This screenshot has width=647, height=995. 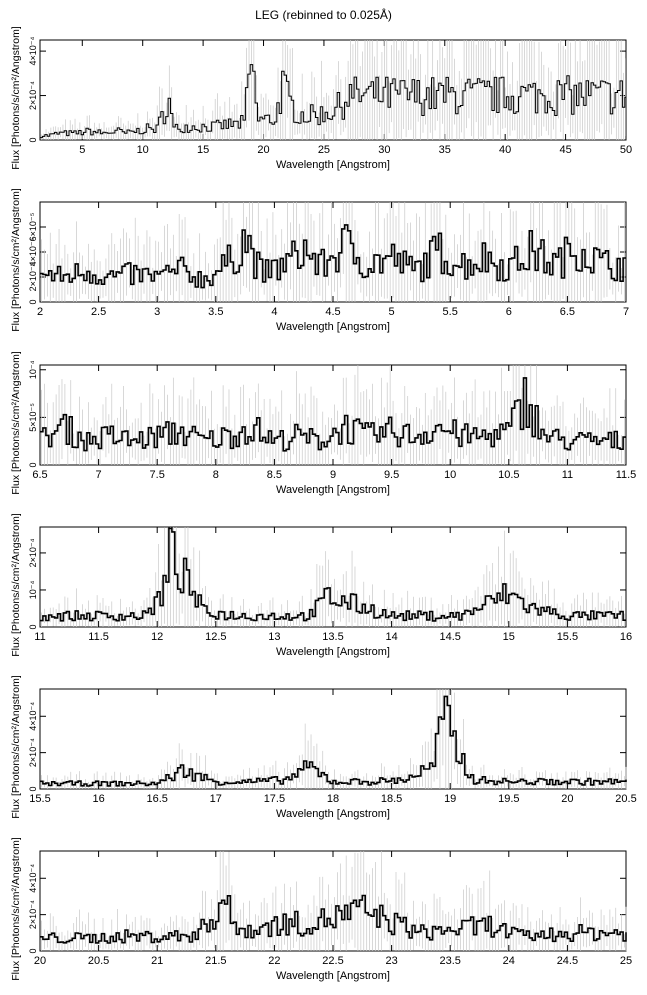 What do you see at coordinates (567, 312) in the screenshot?
I see `x-tick-label: 6.5` at bounding box center [567, 312].